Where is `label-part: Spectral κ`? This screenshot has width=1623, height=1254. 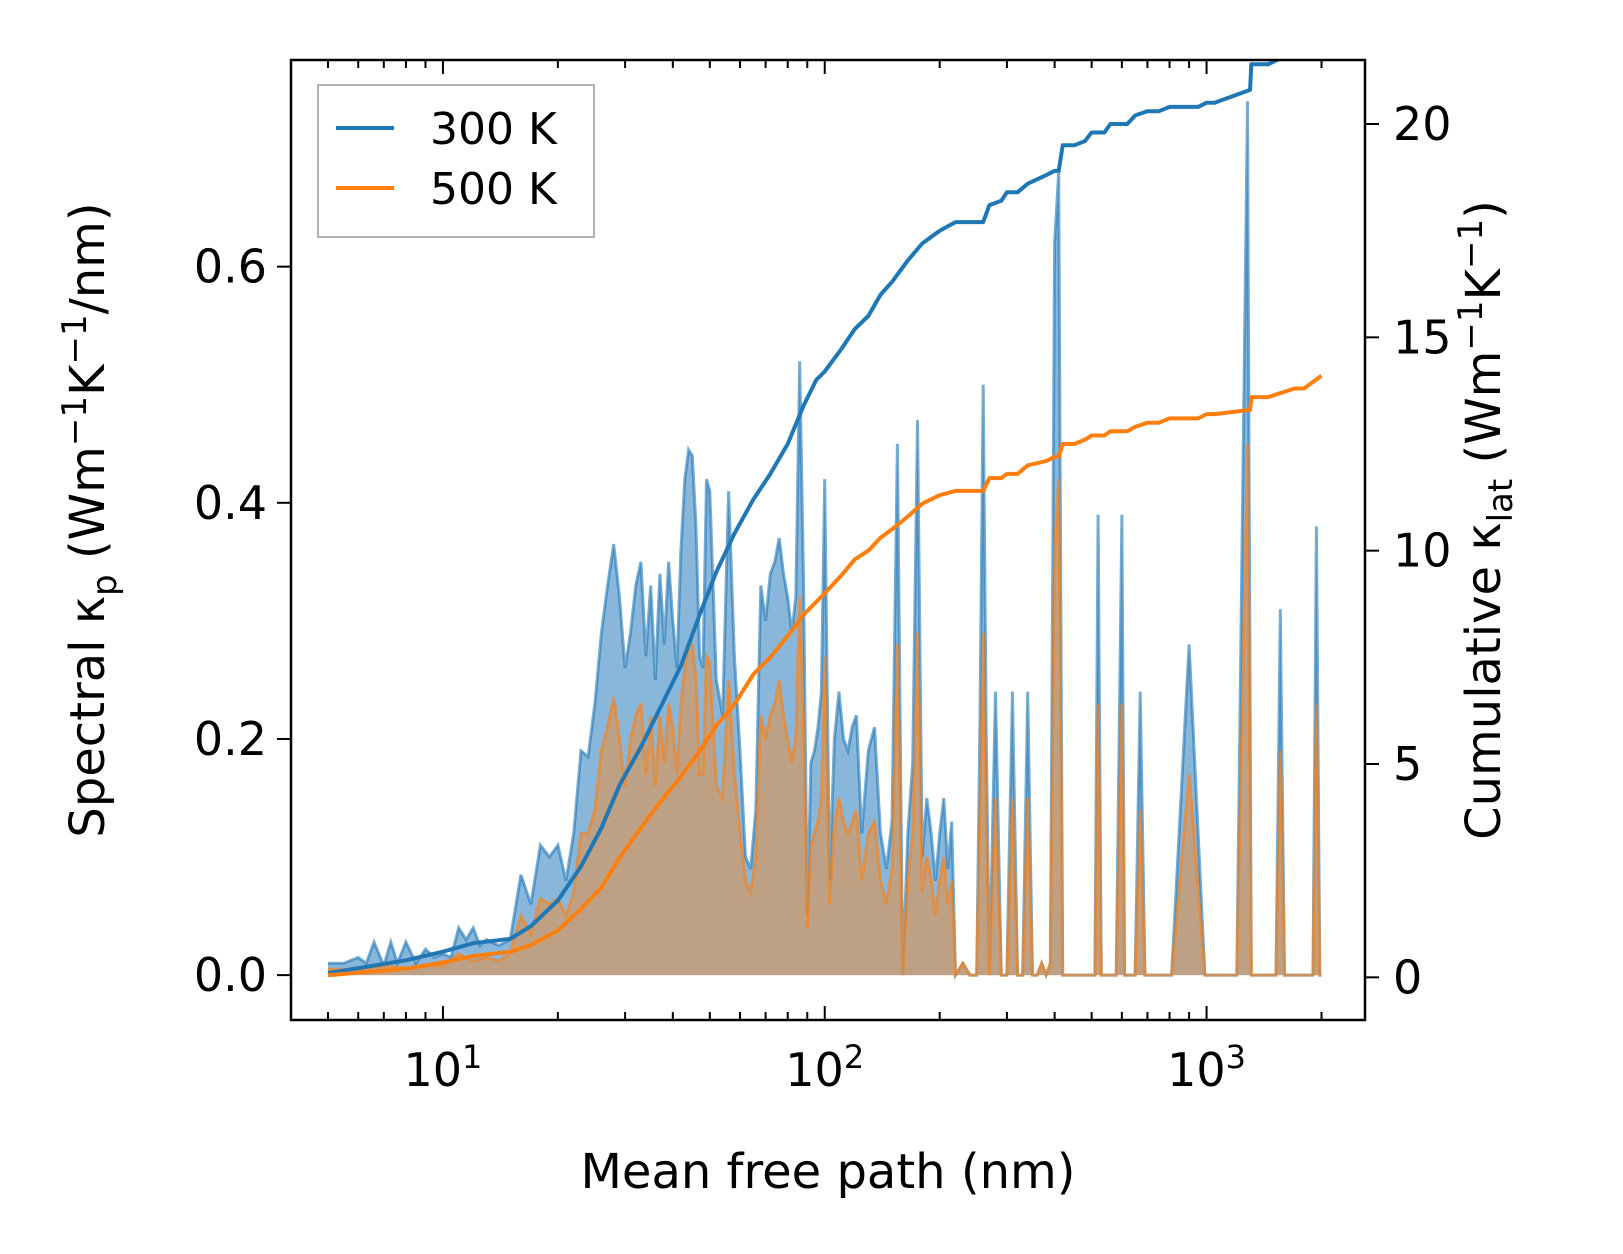 label-part: Spectral κ is located at coordinates (88, 717).